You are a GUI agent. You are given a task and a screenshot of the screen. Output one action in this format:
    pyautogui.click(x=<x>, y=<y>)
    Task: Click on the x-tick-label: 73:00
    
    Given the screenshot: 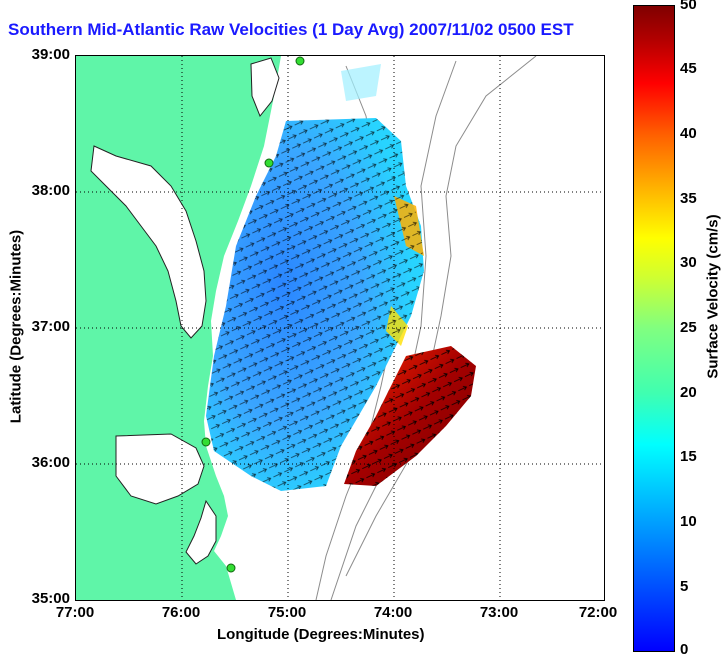 What is the action you would take?
    pyautogui.click(x=499, y=612)
    